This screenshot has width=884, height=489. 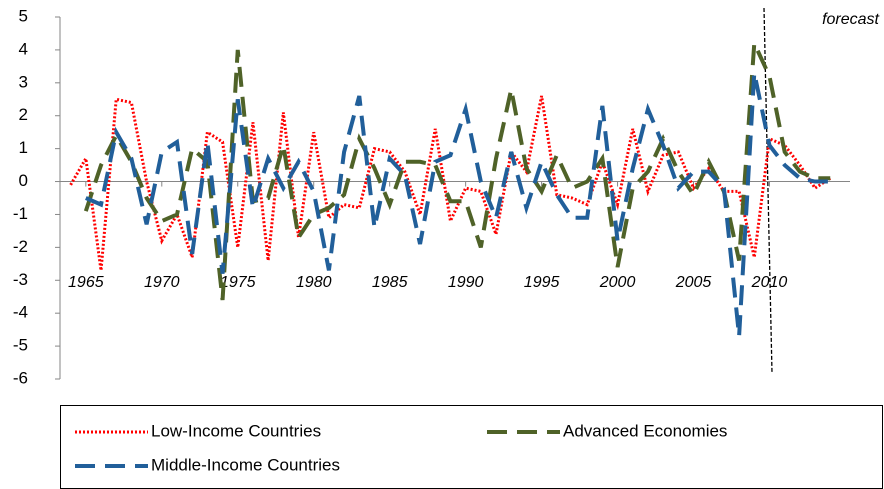 What do you see at coordinates (390, 282) in the screenshot?
I see `x-tick-label: 1985` at bounding box center [390, 282].